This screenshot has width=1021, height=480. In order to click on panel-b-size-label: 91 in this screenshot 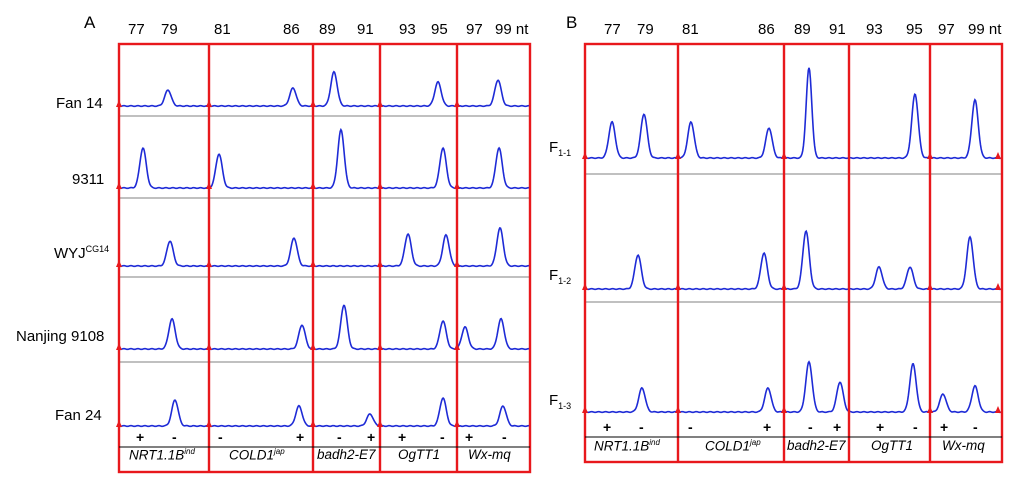, I will do `click(837, 29)`.